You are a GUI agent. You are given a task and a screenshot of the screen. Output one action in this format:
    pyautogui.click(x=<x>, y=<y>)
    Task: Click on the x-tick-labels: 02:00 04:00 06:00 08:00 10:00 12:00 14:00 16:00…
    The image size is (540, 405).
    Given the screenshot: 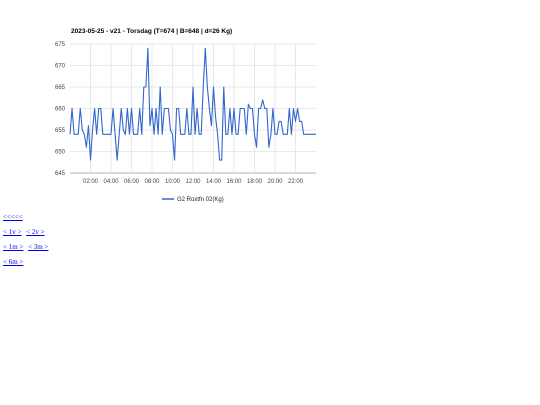 What is the action you would take?
    pyautogui.click(x=193, y=182)
    